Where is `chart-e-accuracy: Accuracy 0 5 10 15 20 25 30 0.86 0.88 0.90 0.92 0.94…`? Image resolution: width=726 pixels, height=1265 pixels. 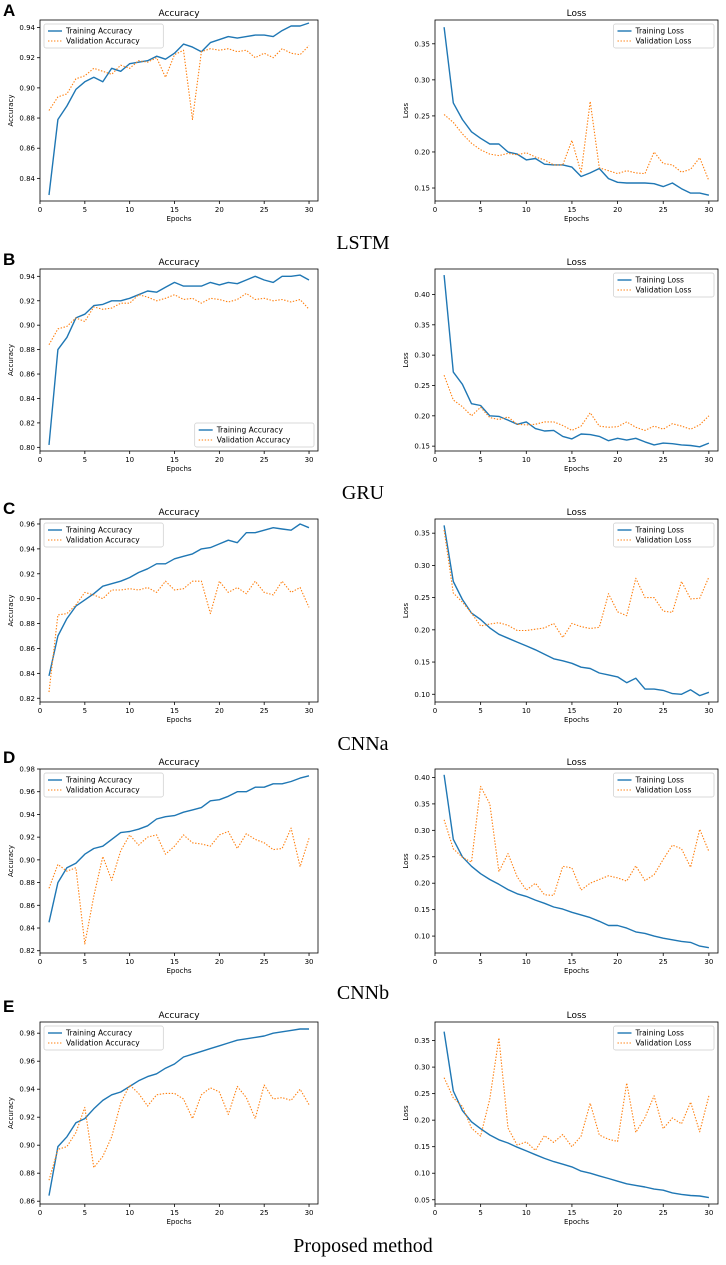 chart-e-accuracy: Accuracy 0 5 10 15 20 25 30 0.86 0.88 0.90 0.92 0.94… is located at coordinates (163, 1118).